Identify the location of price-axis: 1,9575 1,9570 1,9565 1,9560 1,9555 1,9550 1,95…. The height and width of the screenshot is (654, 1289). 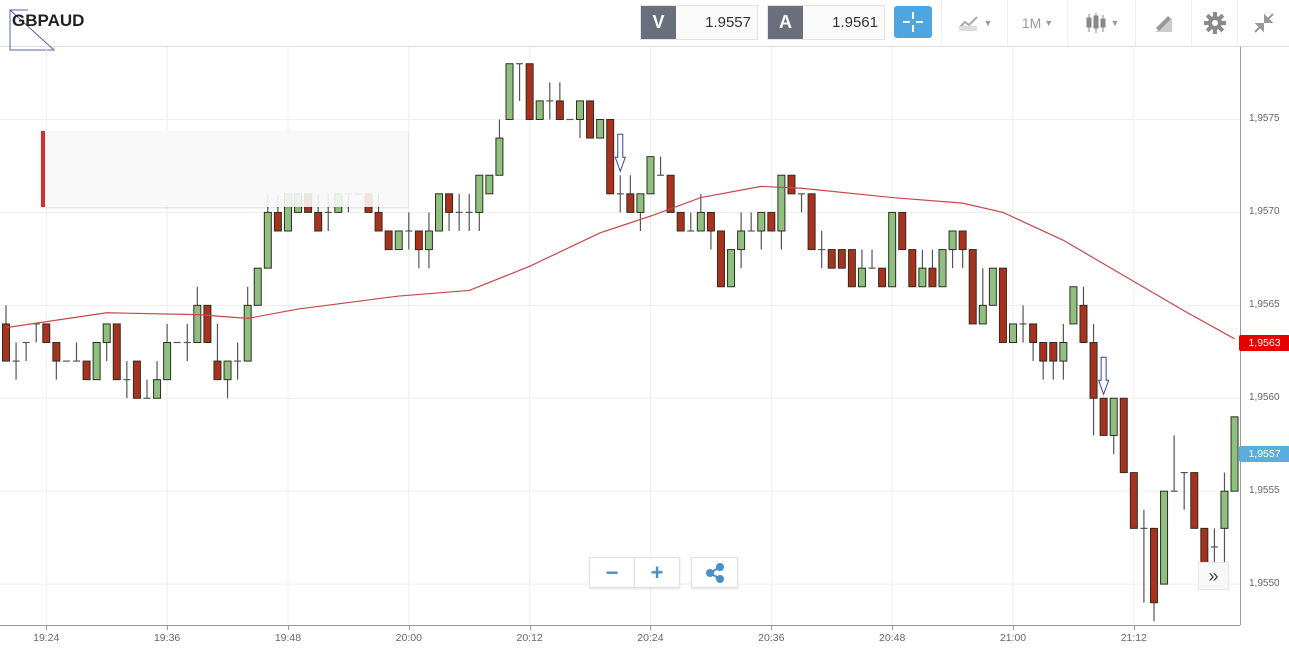
(1264, 336).